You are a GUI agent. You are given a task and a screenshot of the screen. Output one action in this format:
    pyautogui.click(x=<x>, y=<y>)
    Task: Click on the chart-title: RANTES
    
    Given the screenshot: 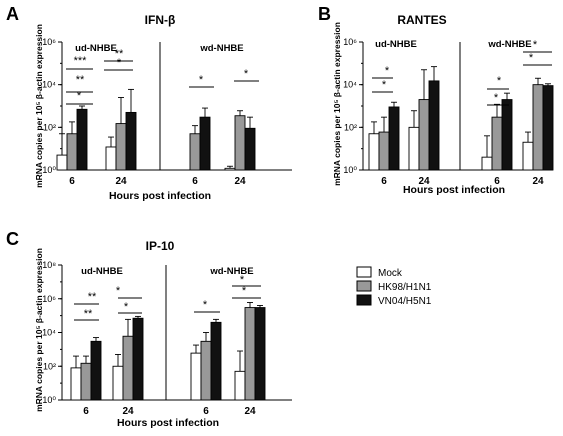 What is the action you would take?
    pyautogui.click(x=421, y=20)
    